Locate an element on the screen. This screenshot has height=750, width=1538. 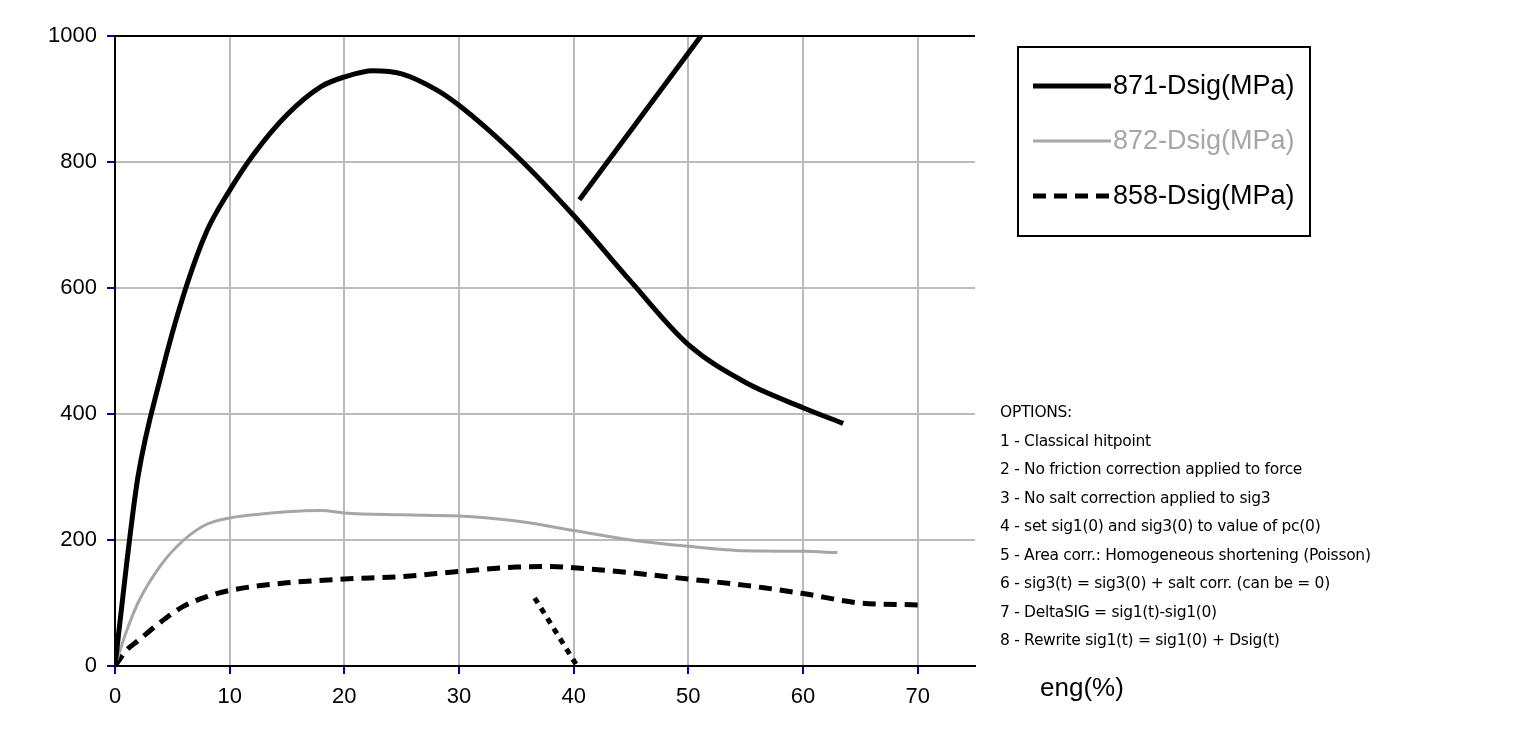
text: 8 - Rewrite sig1(t) = sig1(0) + Dsig(t) is located at coordinates (1140, 640).